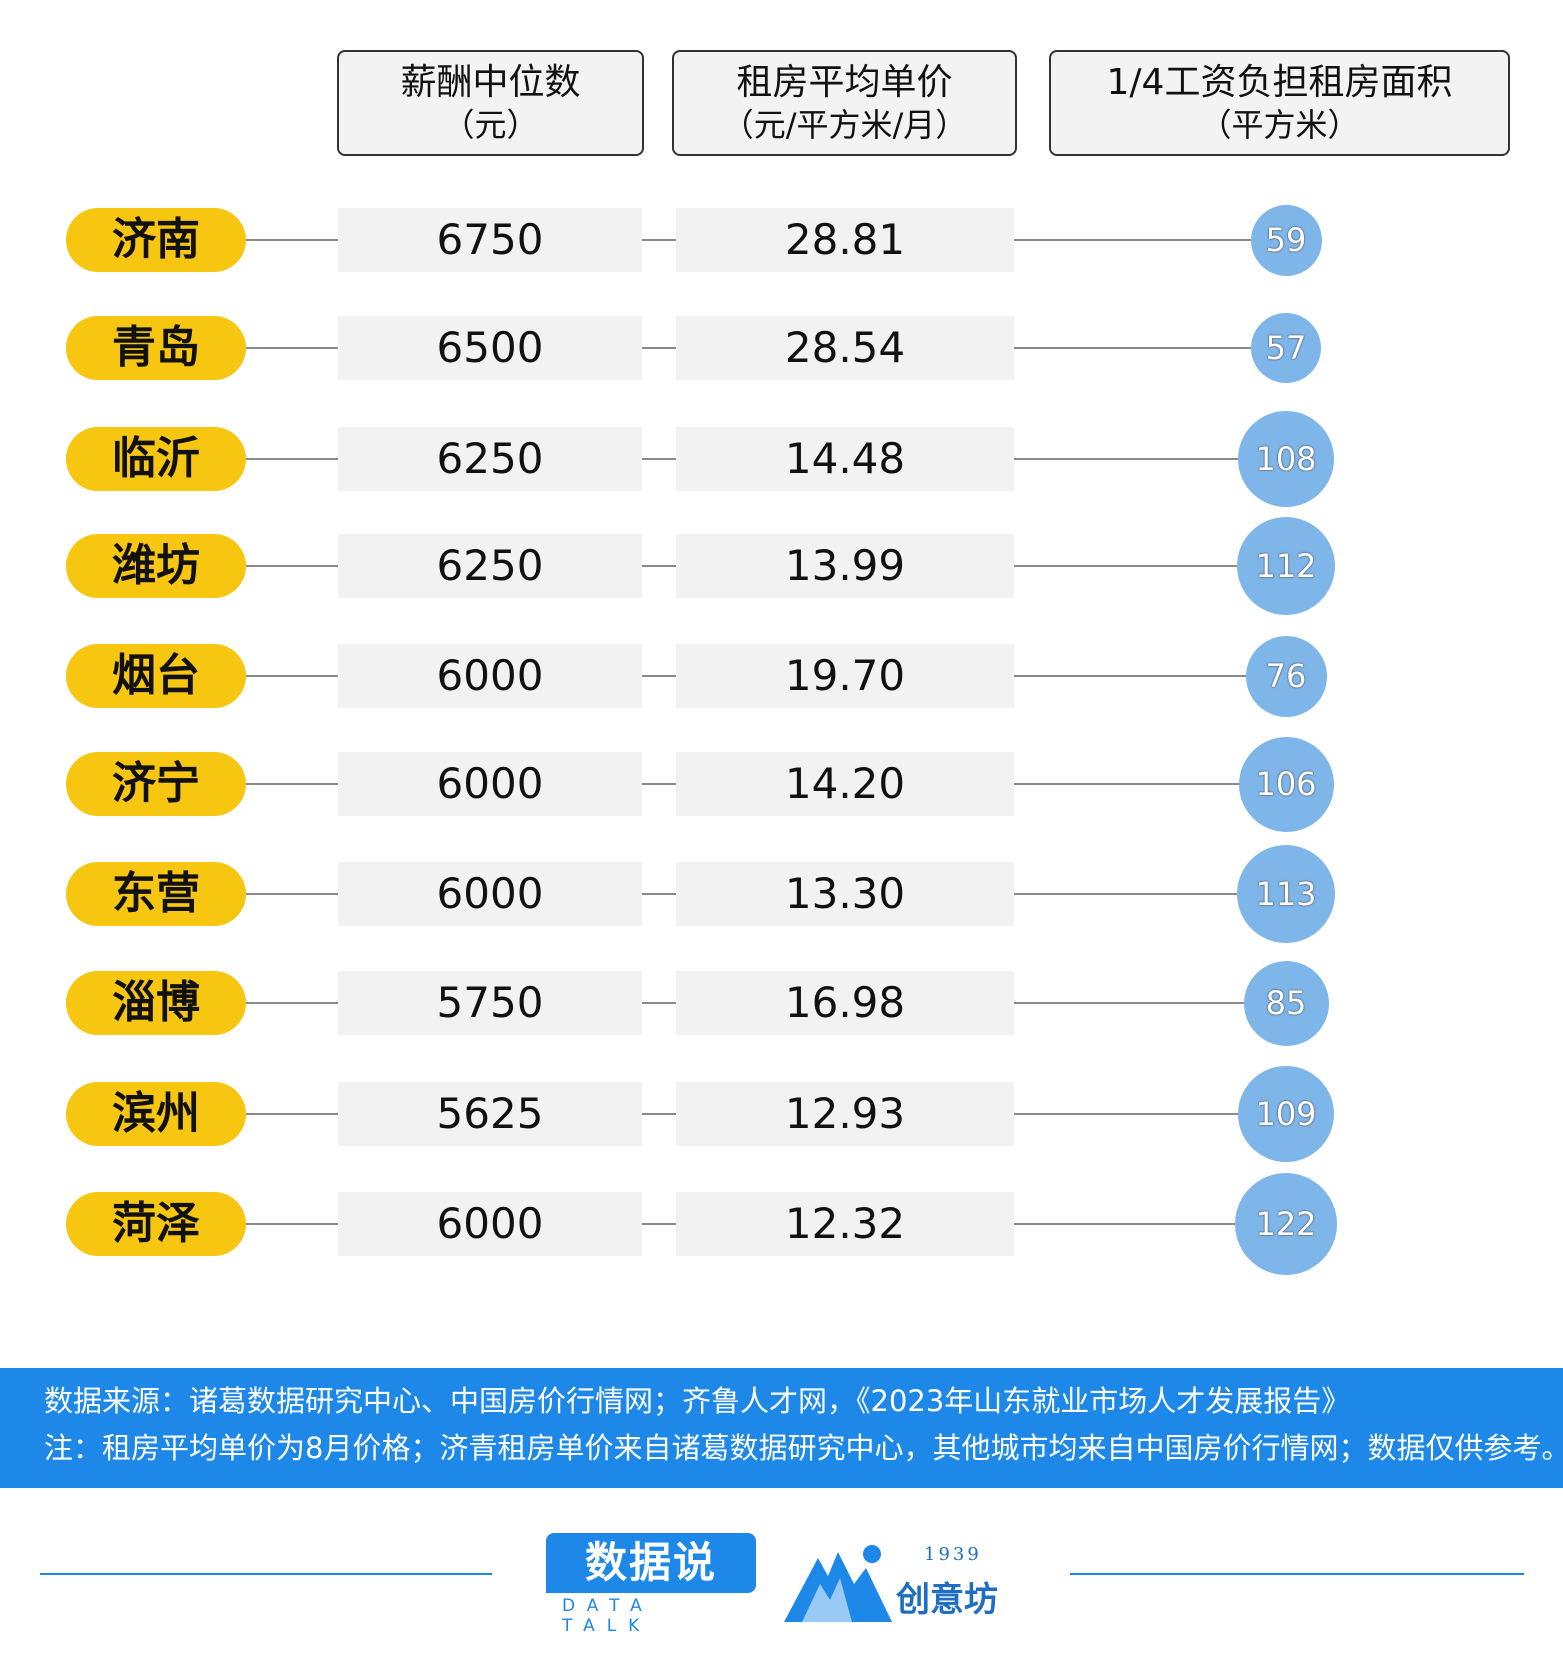 Image resolution: width=1563 pixels, height=1675 pixels. Describe the element at coordinates (953, 1554) in the screenshot. I see `chuangyi-year: 1939` at that location.